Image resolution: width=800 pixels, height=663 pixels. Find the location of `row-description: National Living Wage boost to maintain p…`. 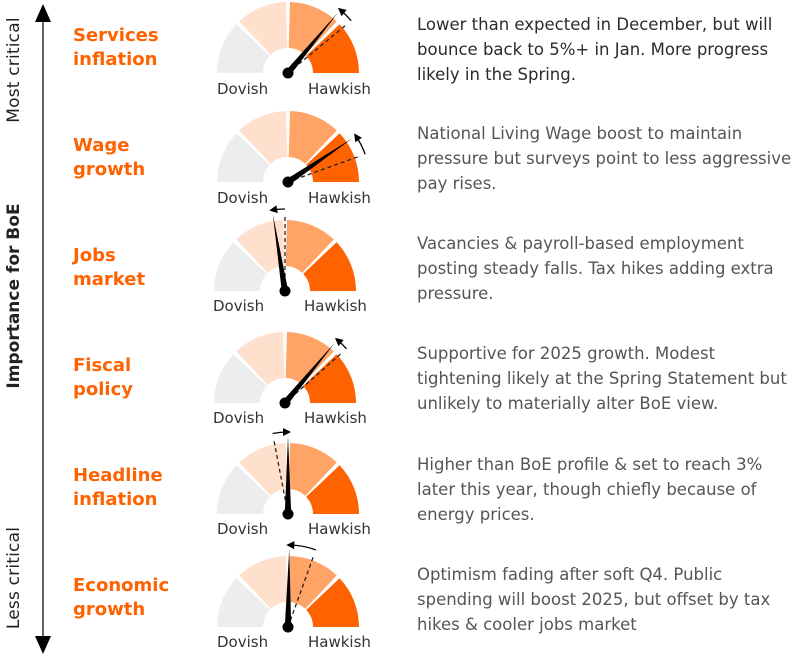

row-description: National Living Wage boost to maintain p… is located at coordinates (604, 158).